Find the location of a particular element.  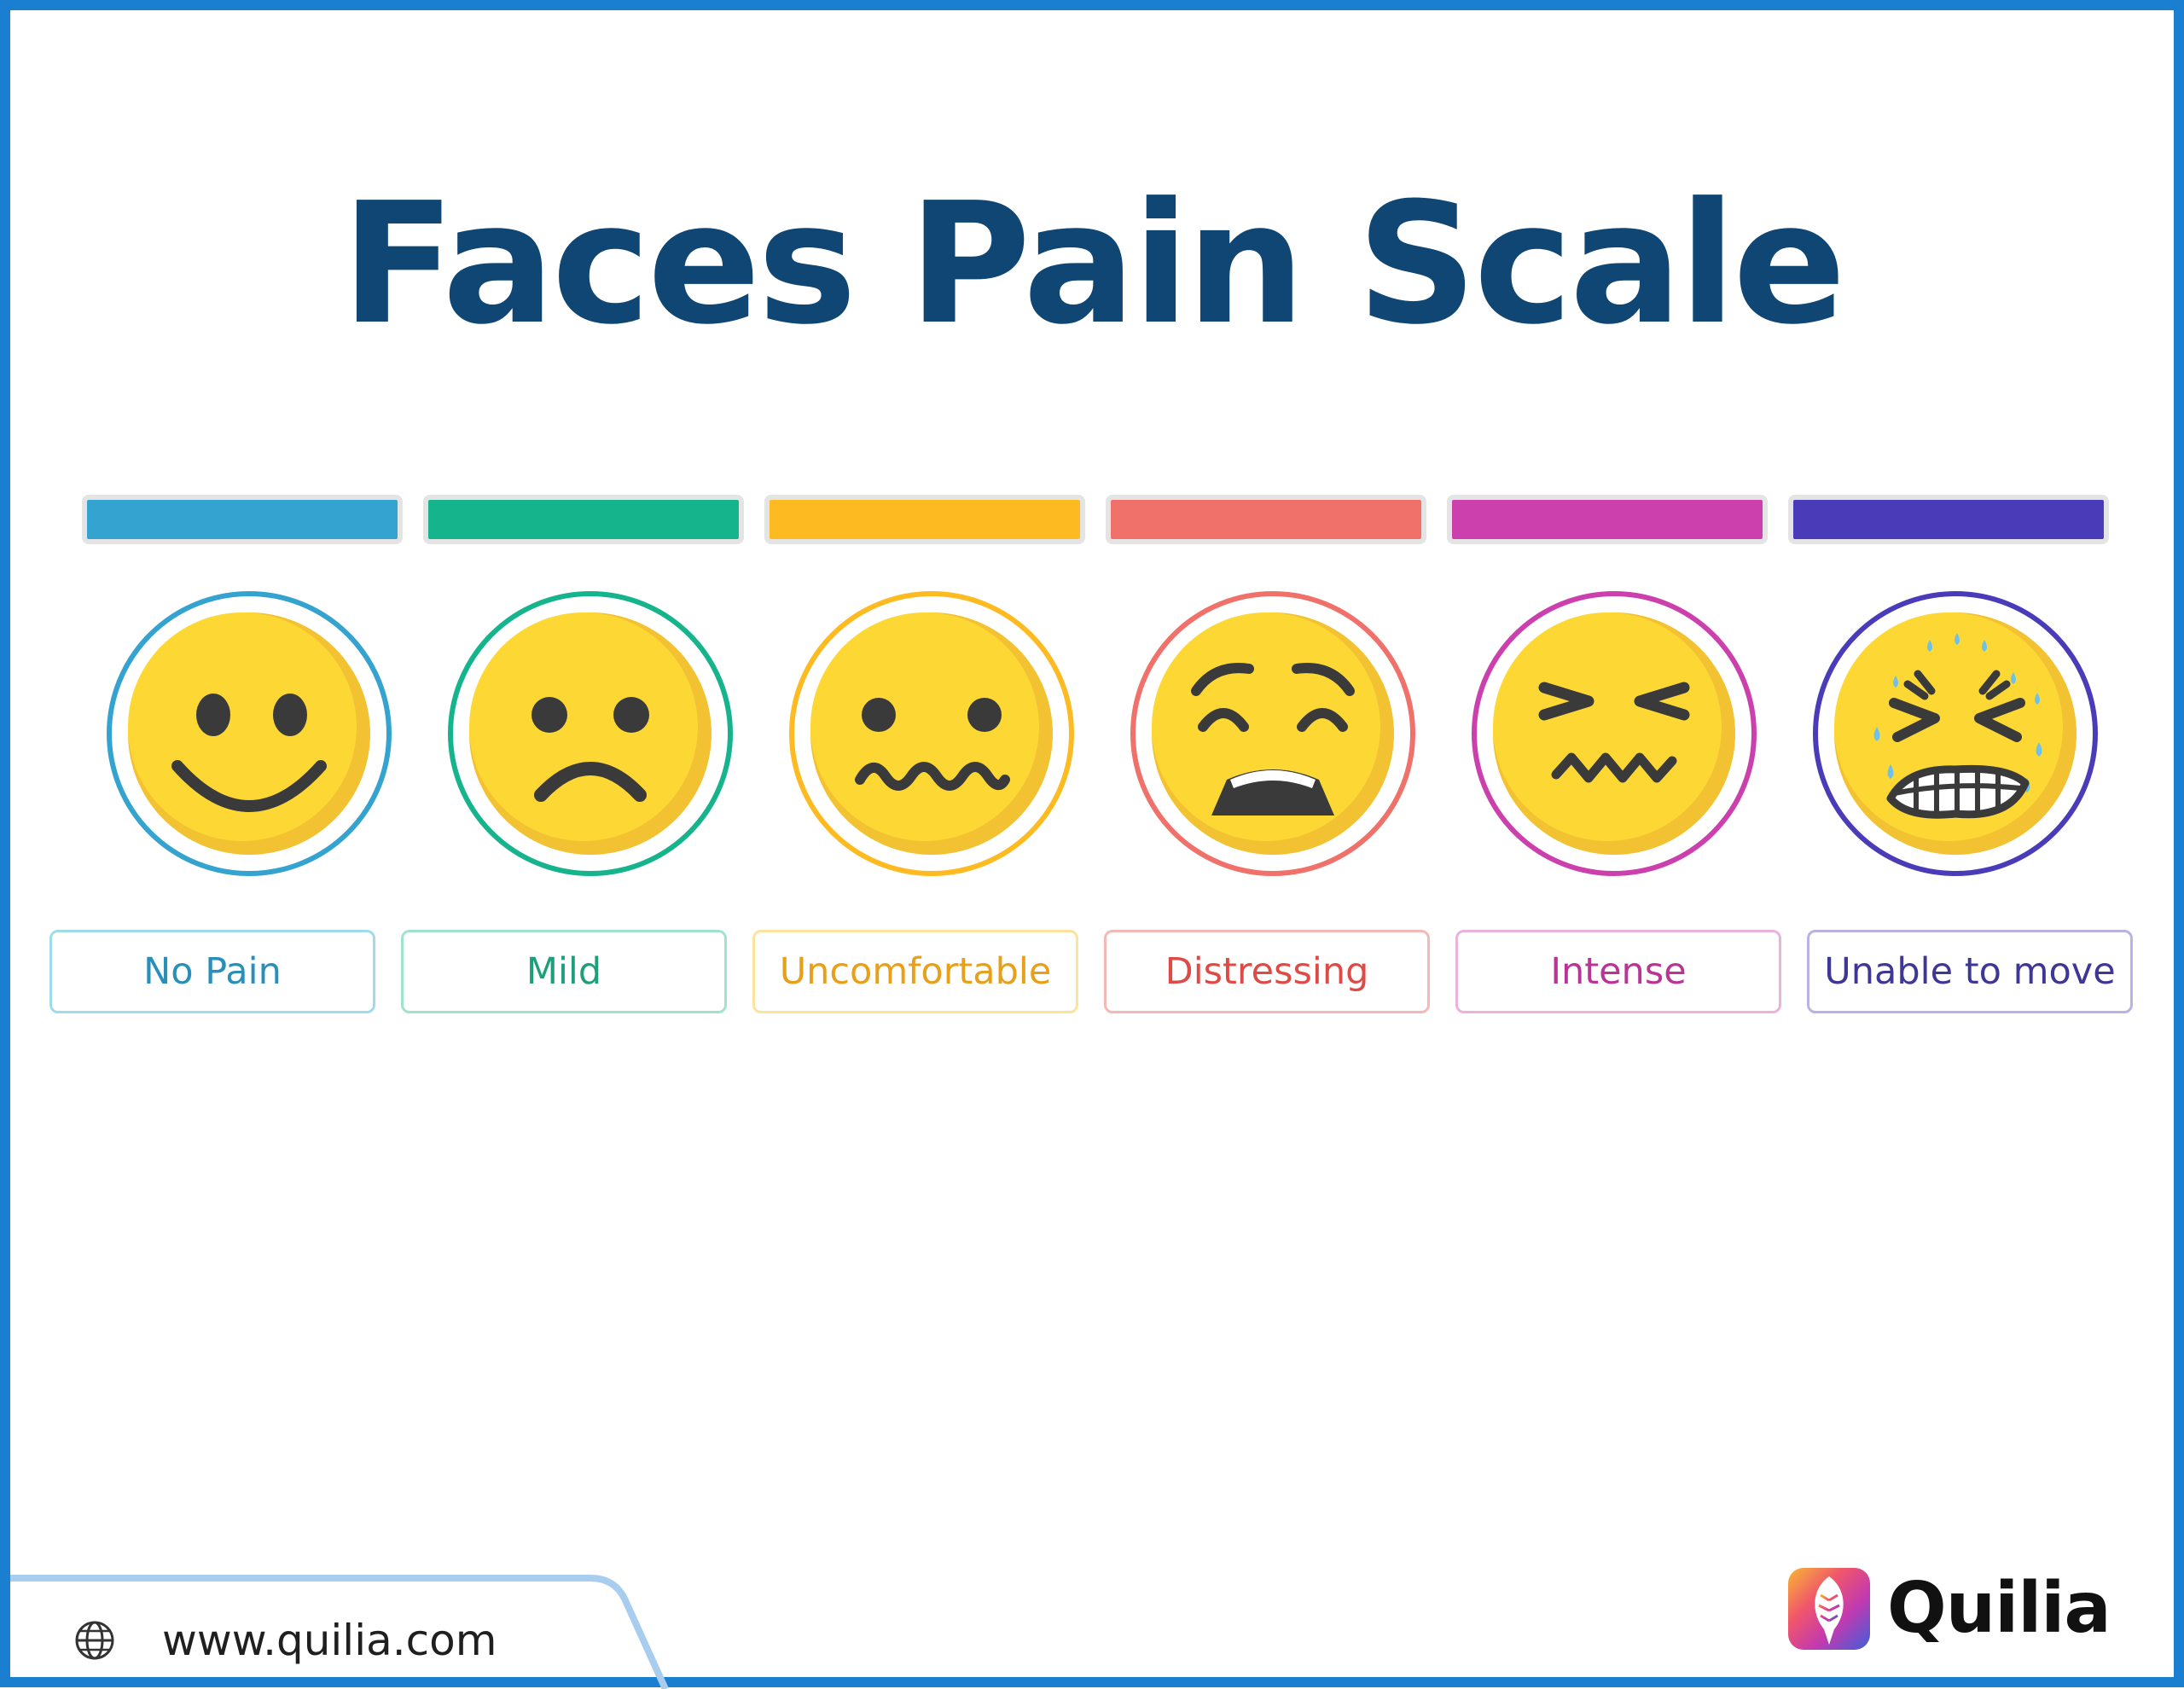

level-label-unable-to-move: Unable to move is located at coordinates (1970, 972).